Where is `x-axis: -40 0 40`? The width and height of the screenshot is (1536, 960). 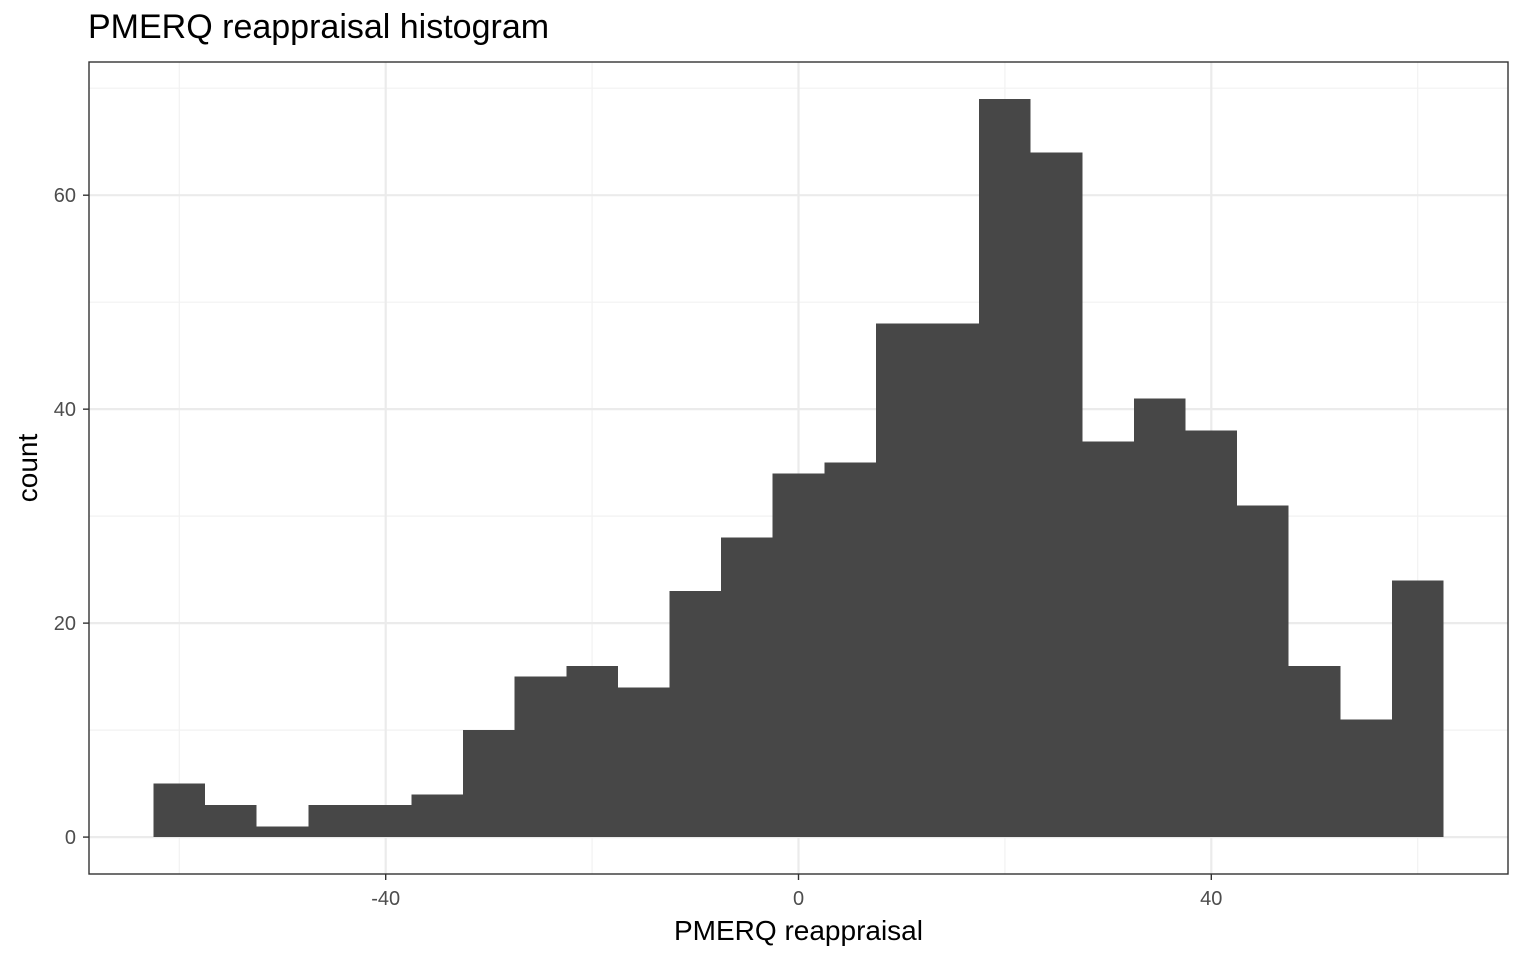 x-axis: -40 0 40 is located at coordinates (796, 892).